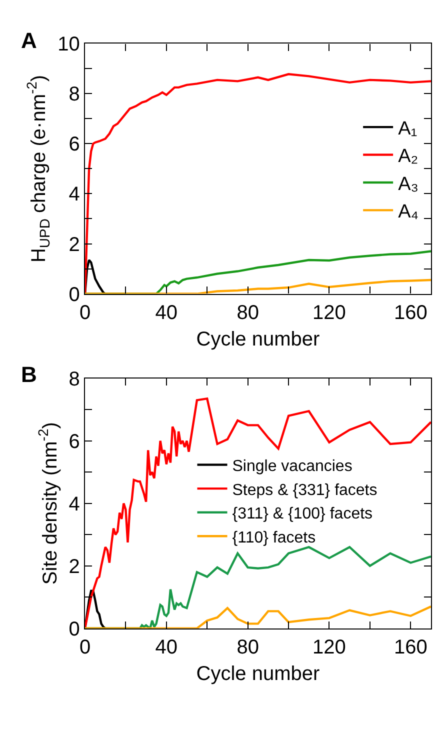 The width and height of the screenshot is (435, 741). I want to click on legend-label: A₂, so click(408, 157).